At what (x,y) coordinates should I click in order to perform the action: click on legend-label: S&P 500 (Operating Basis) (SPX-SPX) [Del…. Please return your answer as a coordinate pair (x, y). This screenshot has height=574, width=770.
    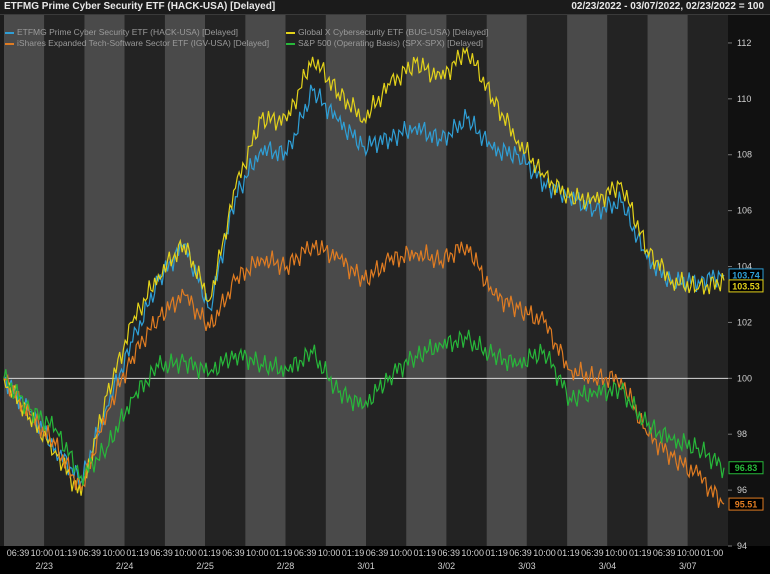
    Looking at the image, I should click on (391, 43).